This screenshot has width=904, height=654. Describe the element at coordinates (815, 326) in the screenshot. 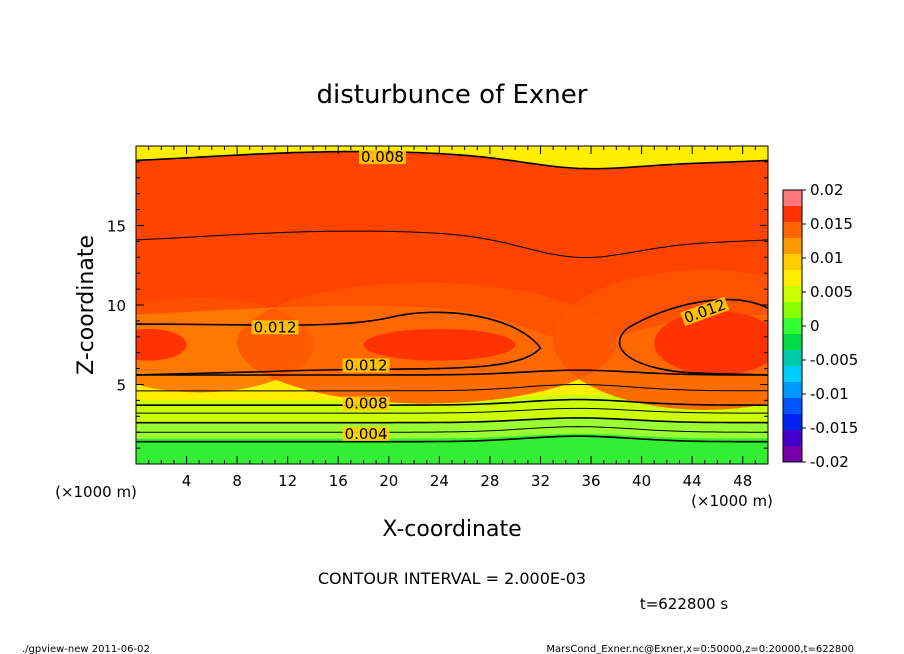

I see `colorbar-label-4: 0` at that location.